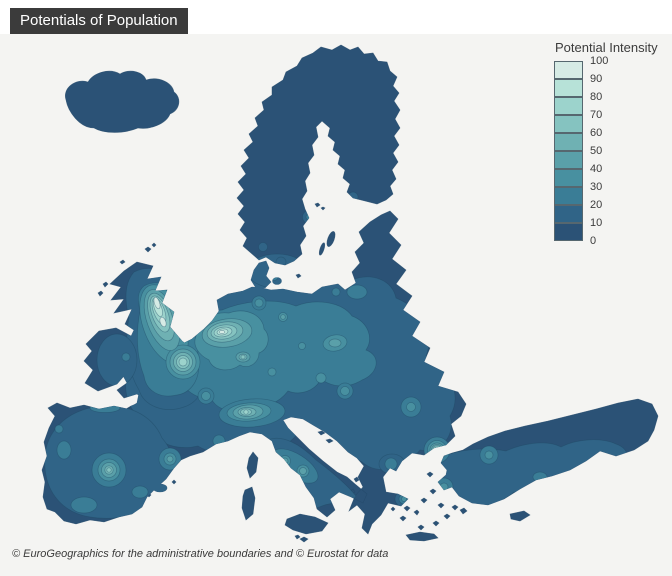 The width and height of the screenshot is (672, 576). What do you see at coordinates (170, 459) in the screenshot?
I see `contour-barcelona-l4` at bounding box center [170, 459].